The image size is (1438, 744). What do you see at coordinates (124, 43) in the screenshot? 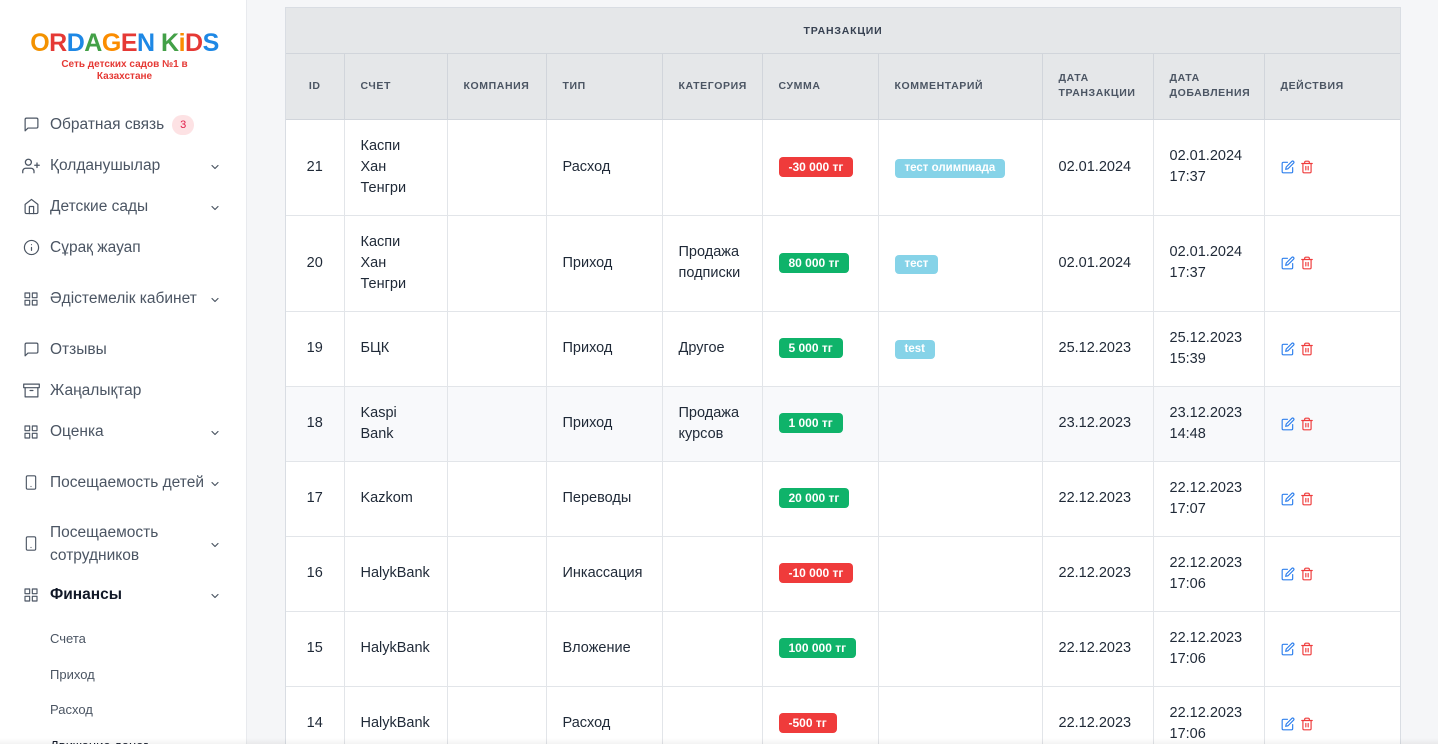
I see `logo-wordmark: ORDAGEN KiDS` at bounding box center [124, 43].